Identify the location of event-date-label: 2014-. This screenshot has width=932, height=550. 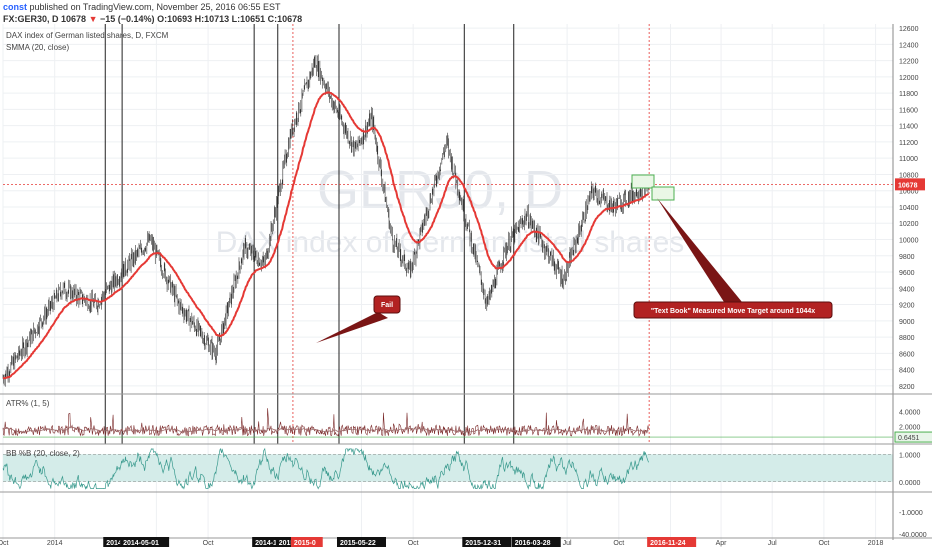
(115, 543).